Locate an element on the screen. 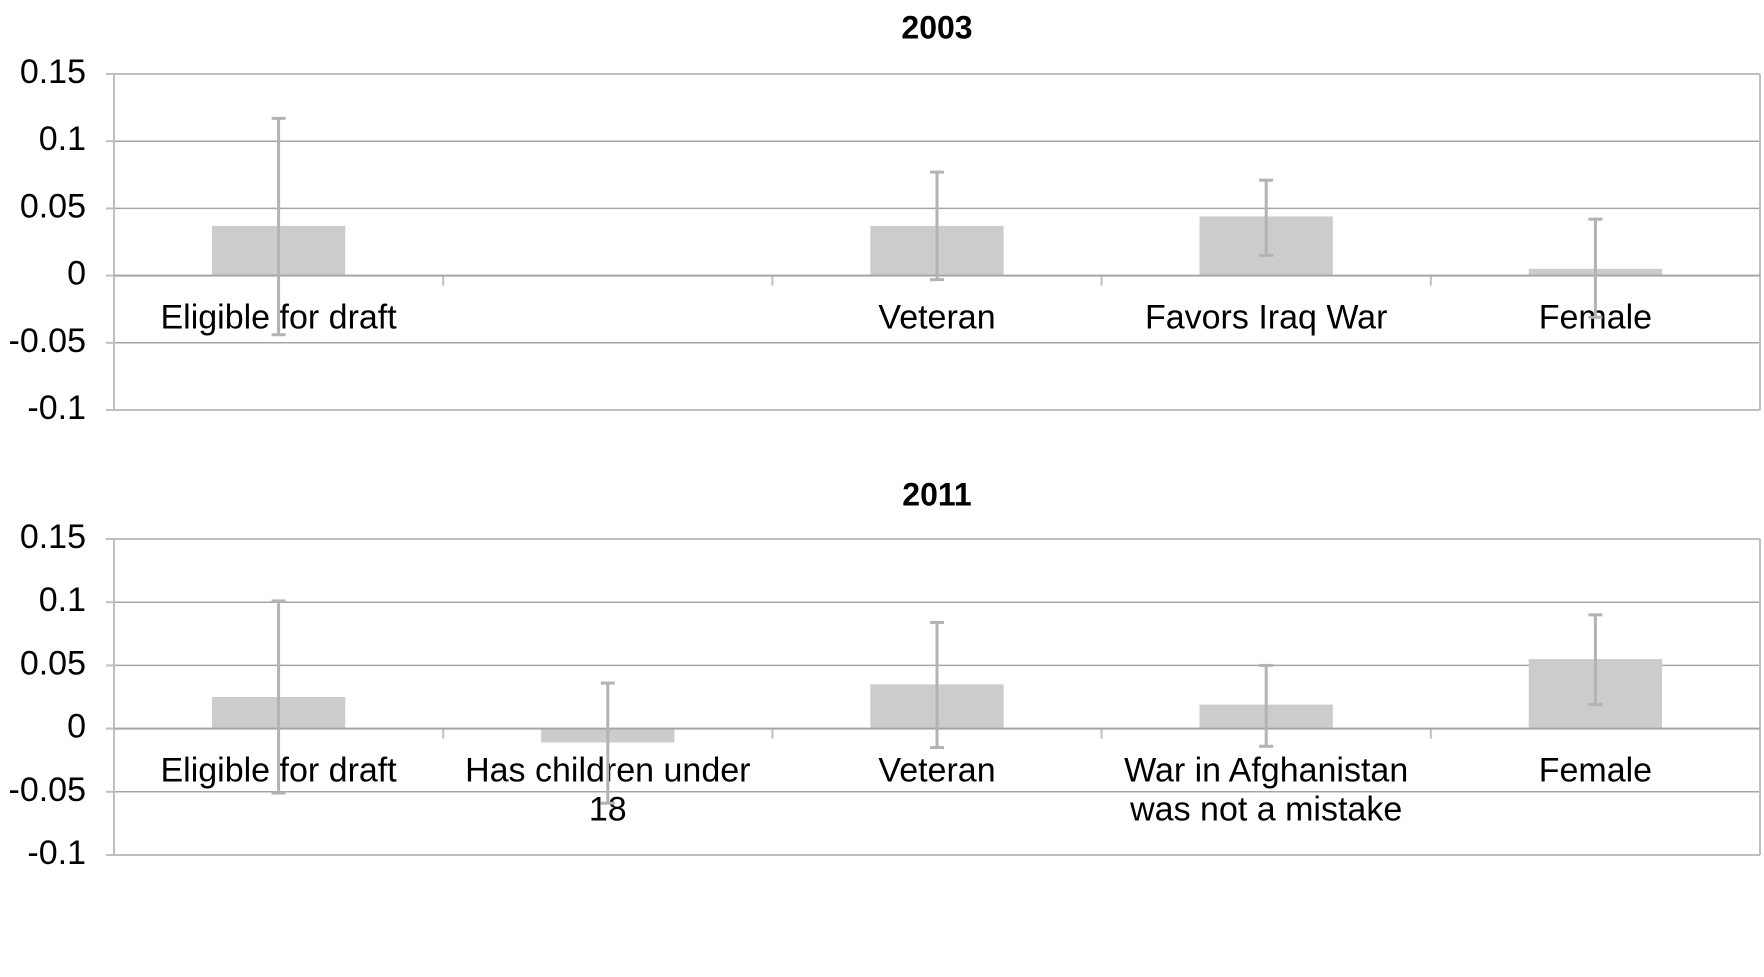 Image resolution: width=1764 pixels, height=977 pixels. chart-title: 2011 is located at coordinates (936, 494).